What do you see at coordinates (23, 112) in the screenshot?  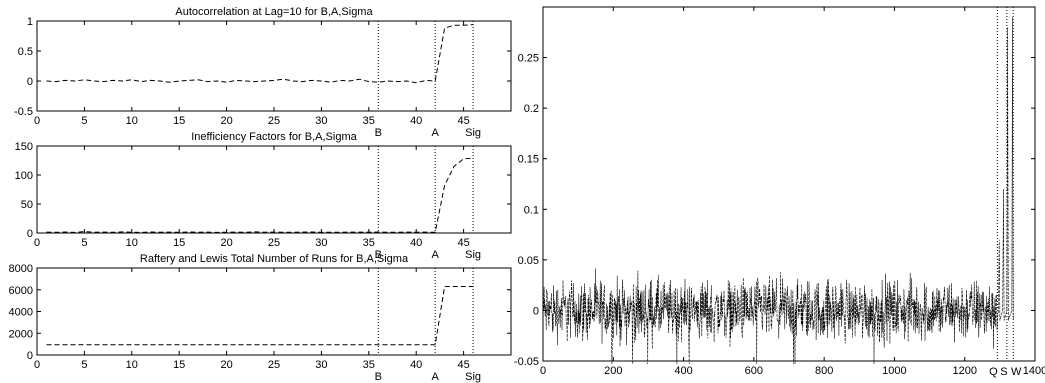 I see `y-tick-label: -0.5` at bounding box center [23, 112].